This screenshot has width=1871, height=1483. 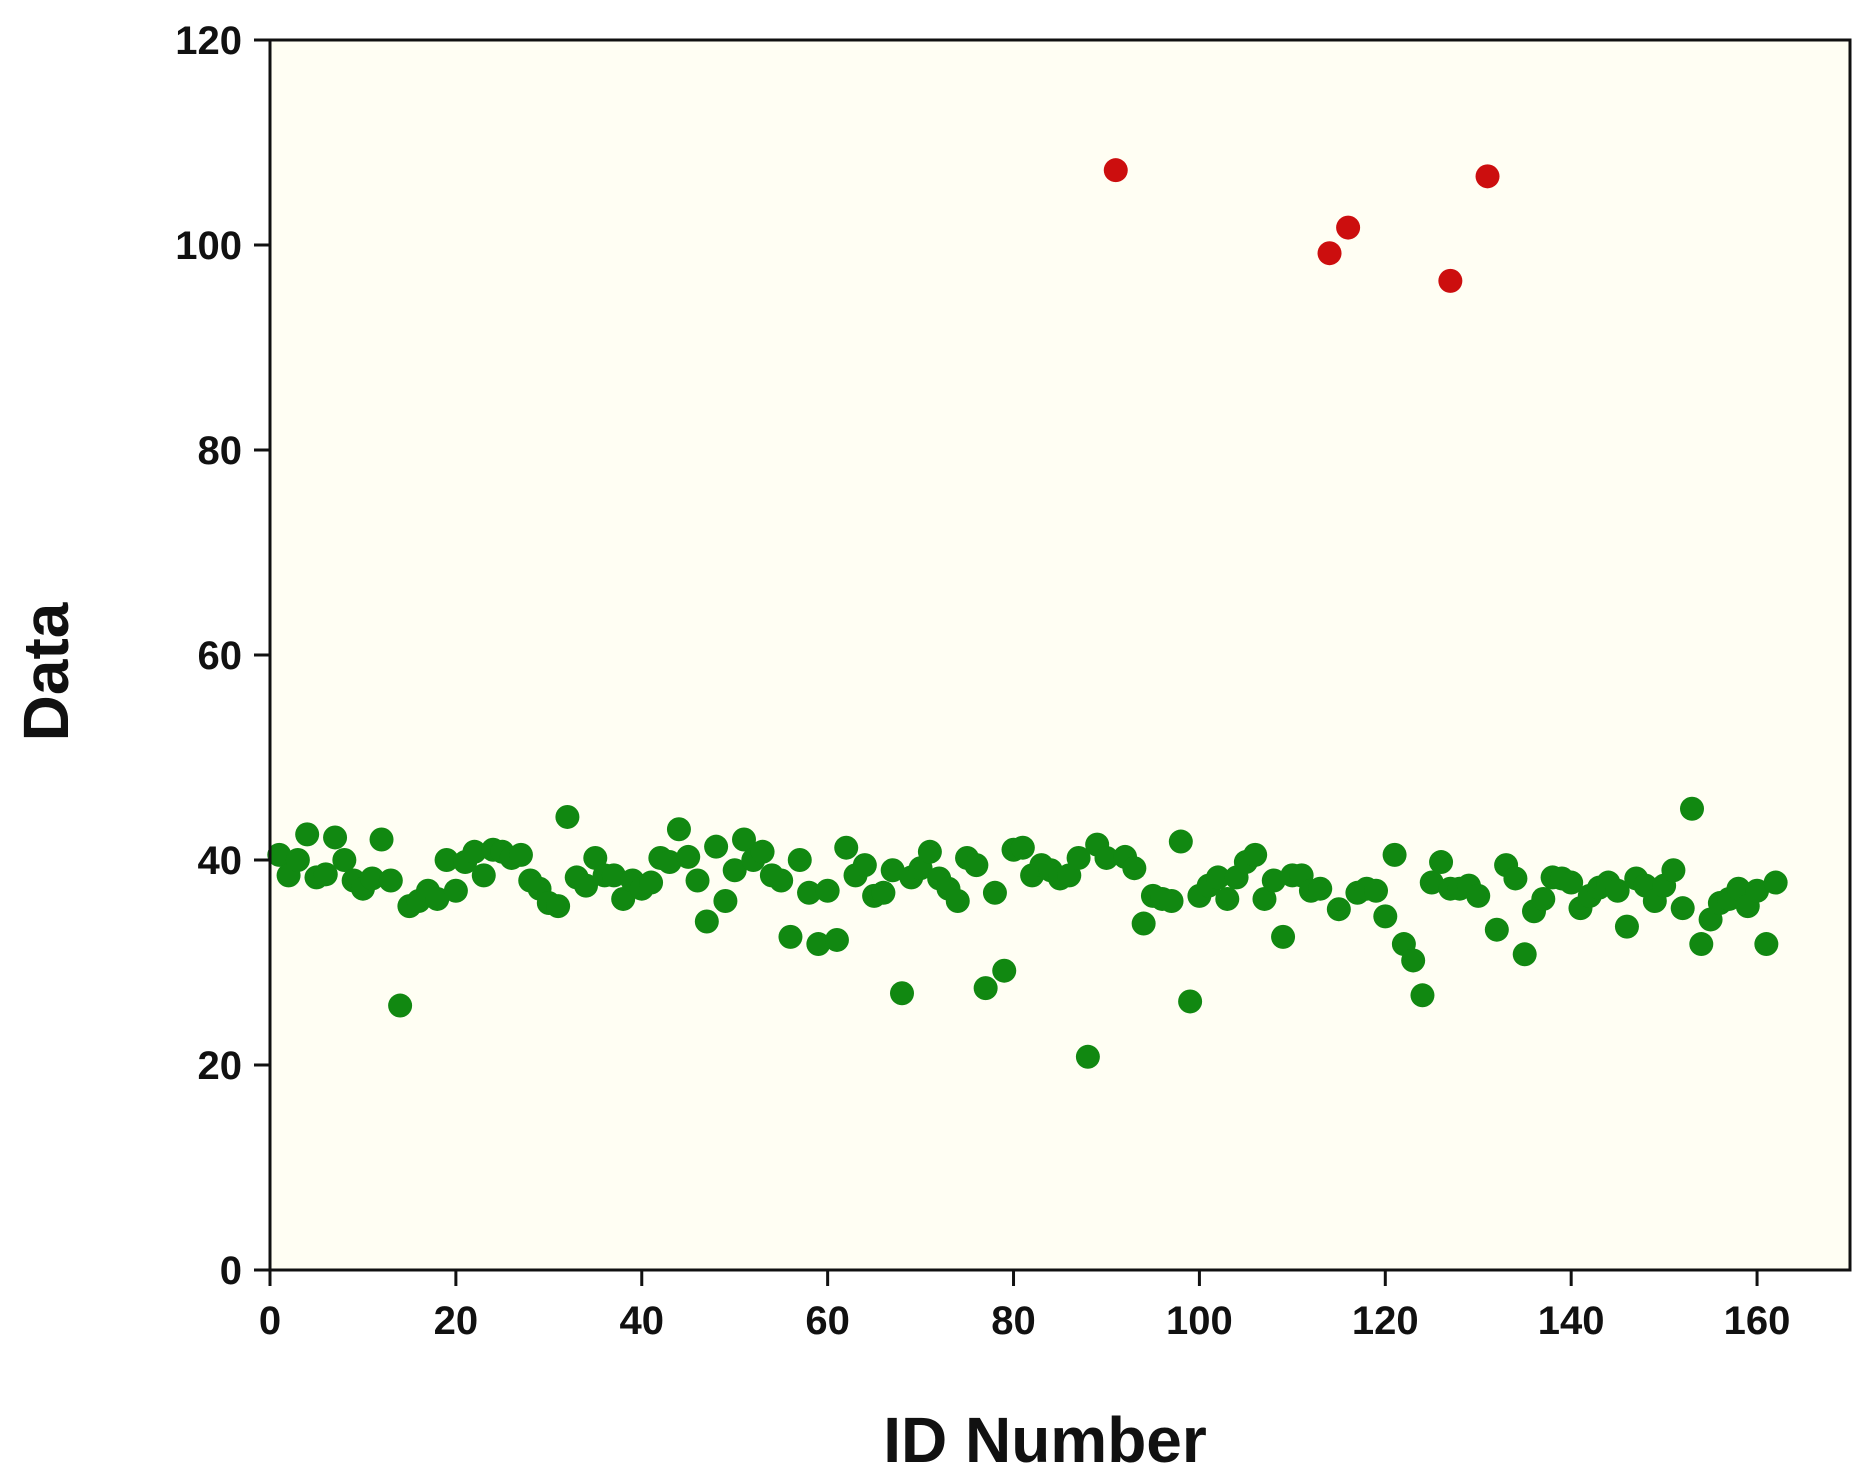 What do you see at coordinates (456, 1321) in the screenshot?
I see `x-tick-label: 20` at bounding box center [456, 1321].